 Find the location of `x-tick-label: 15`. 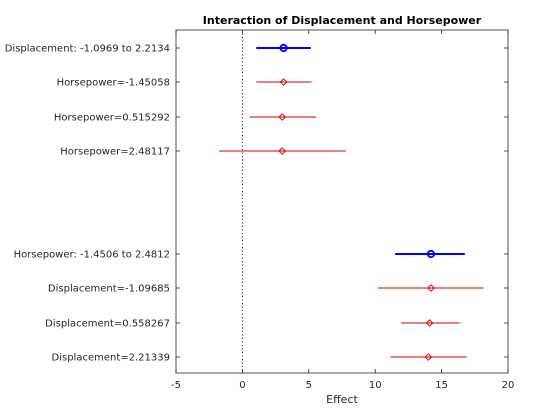

x-tick-label: 15 is located at coordinates (441, 385).